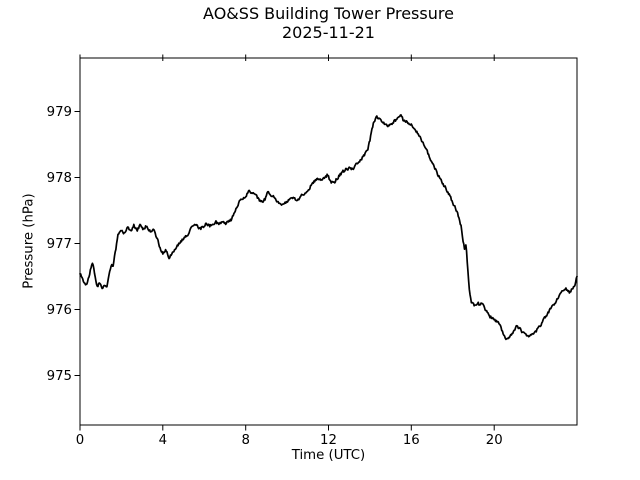 The image size is (640, 480). What do you see at coordinates (328, 32) in the screenshot?
I see `chart-subtitle: 2025-11-21` at bounding box center [328, 32].